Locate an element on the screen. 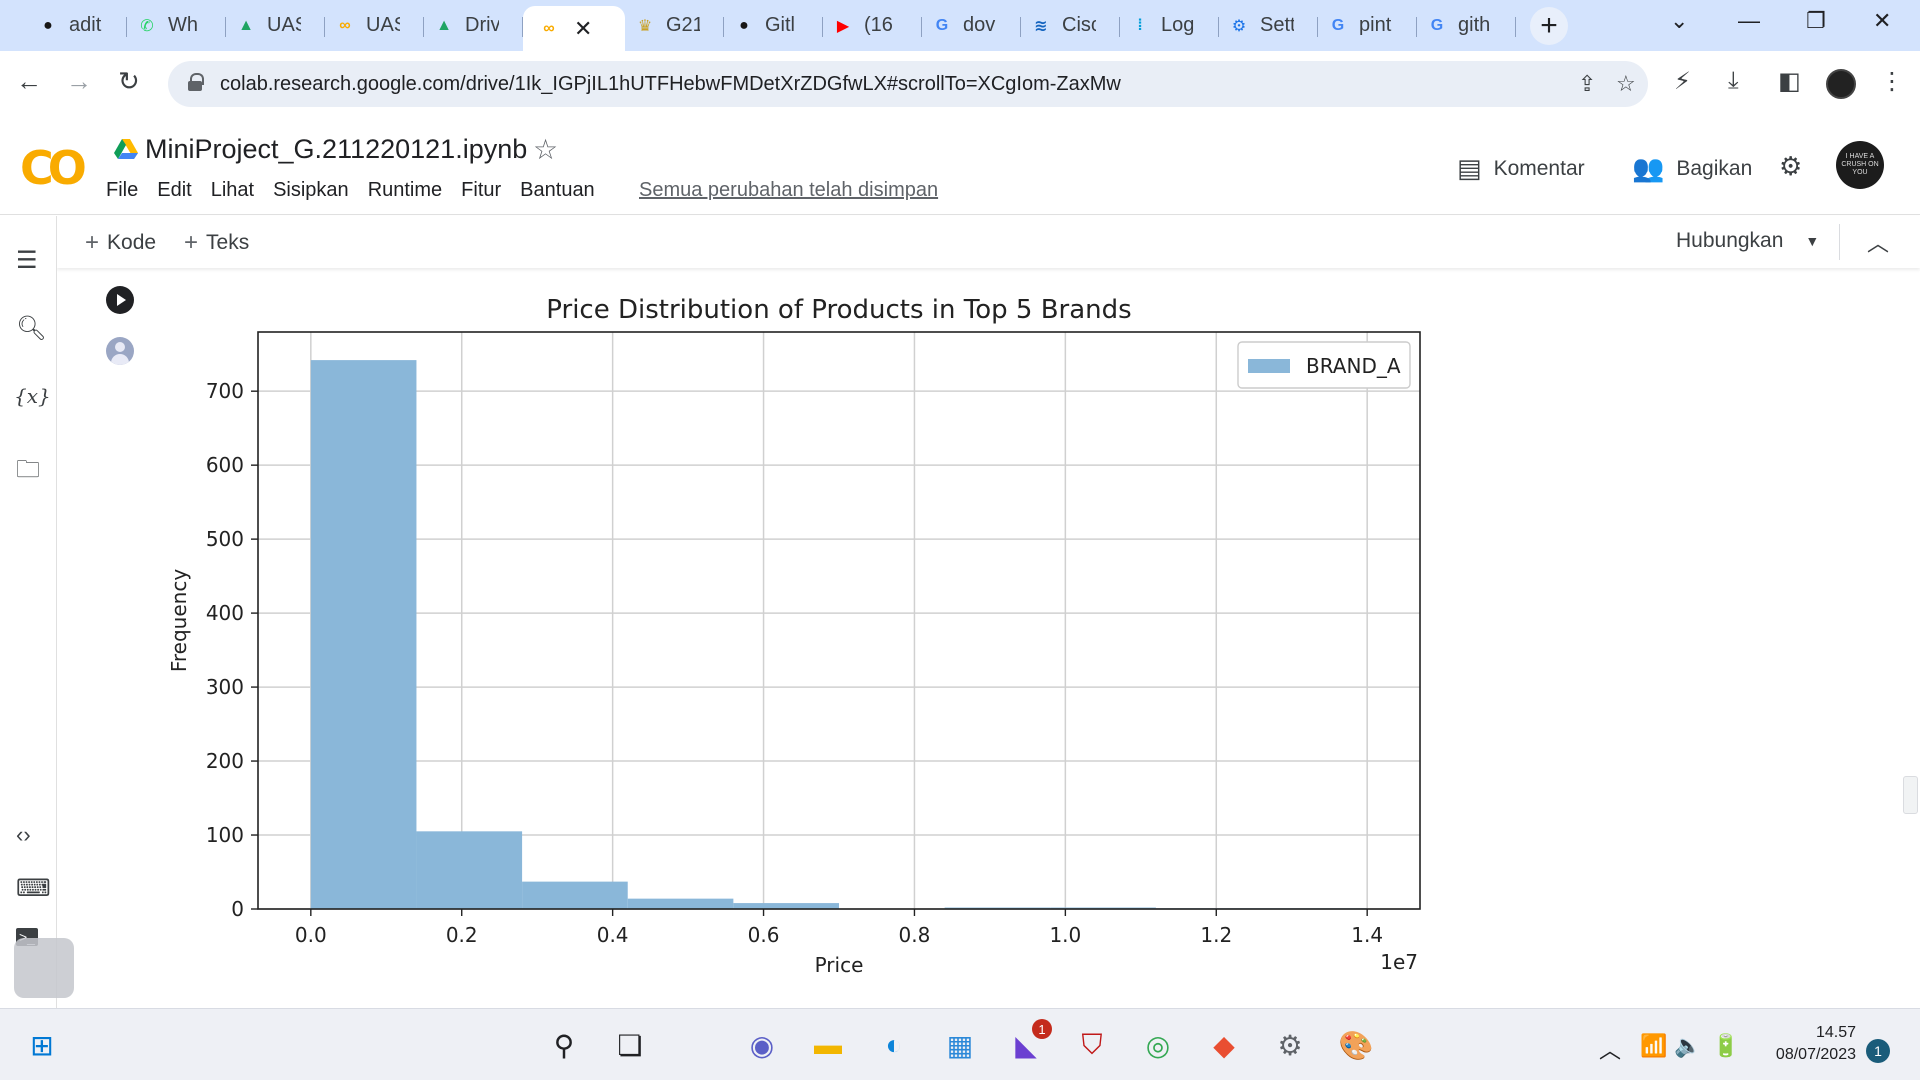  browser-tab: ∞ ✕ is located at coordinates (574, 28).